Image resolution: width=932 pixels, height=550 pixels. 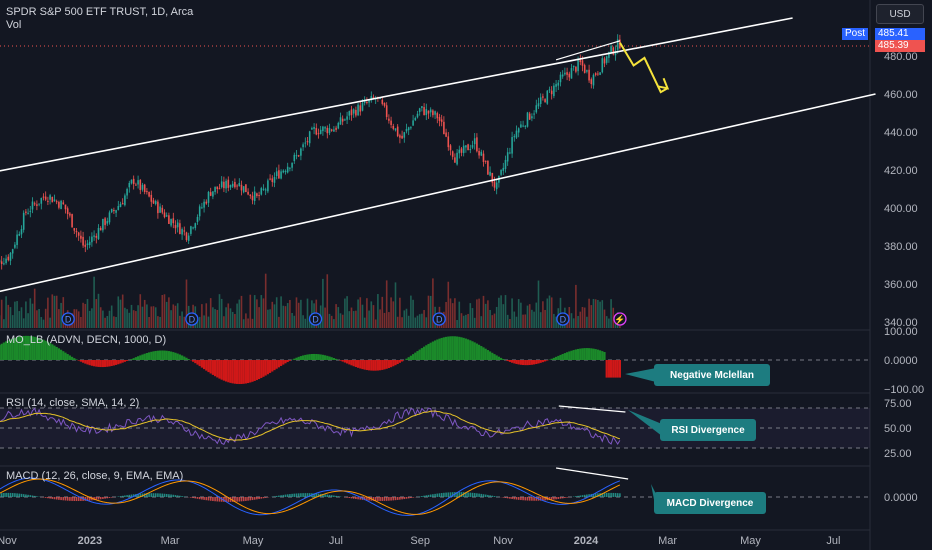 What do you see at coordinates (900, 14) in the screenshot?
I see `currency-button: USD` at bounding box center [900, 14].